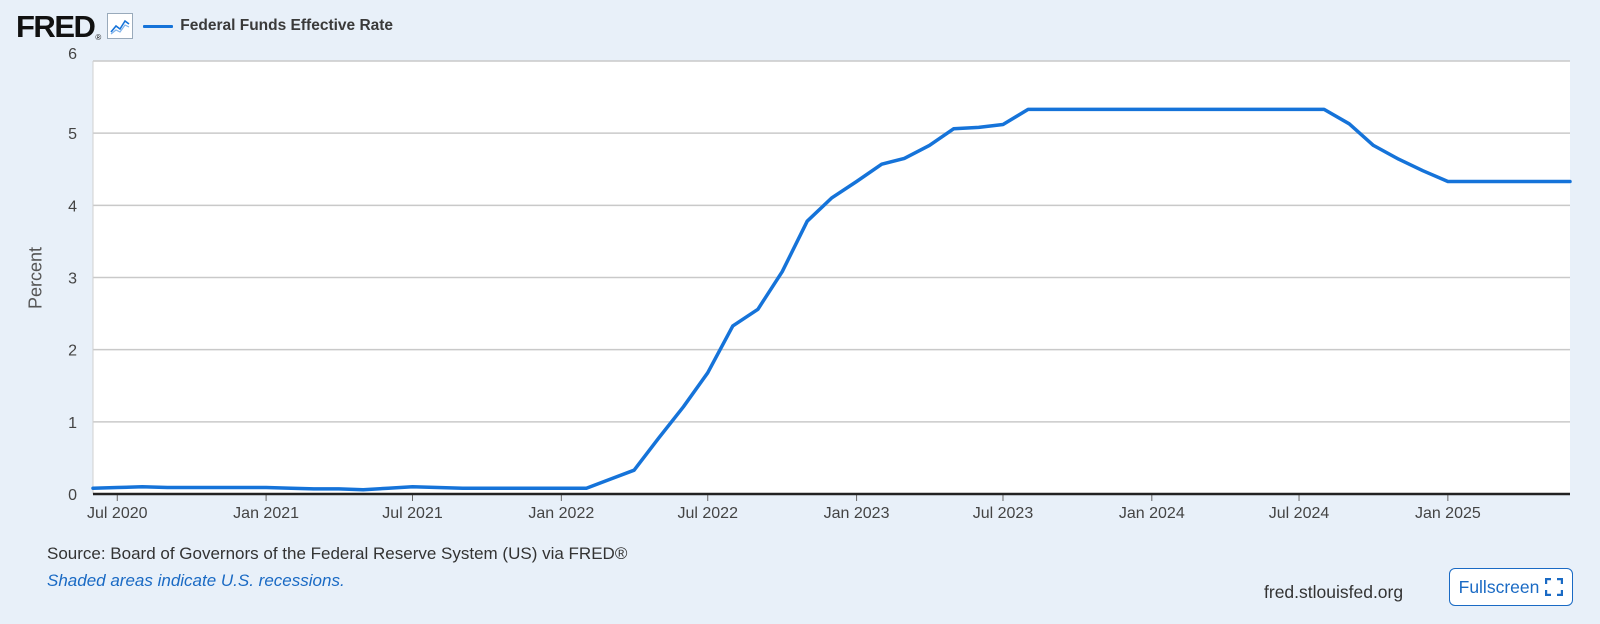  What do you see at coordinates (857, 513) in the screenshot?
I see `x-tick-label: Jan 2023` at bounding box center [857, 513].